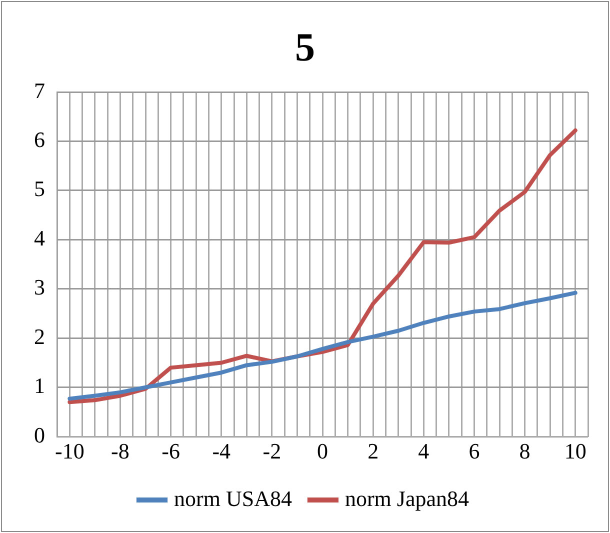 This screenshot has width=610, height=533. I want to click on x-tick-label: -4, so click(221, 451).